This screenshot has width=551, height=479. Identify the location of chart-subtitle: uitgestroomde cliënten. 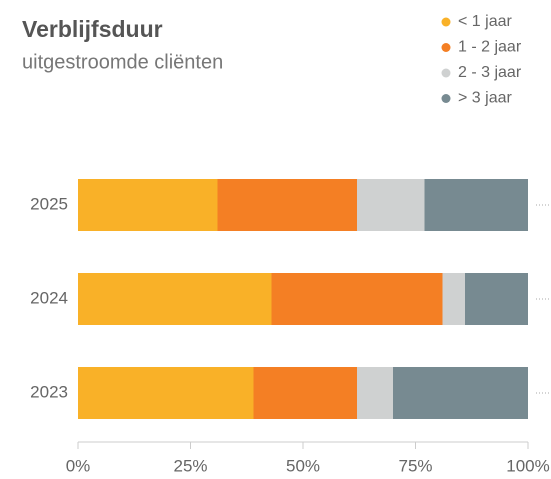
(122, 62).